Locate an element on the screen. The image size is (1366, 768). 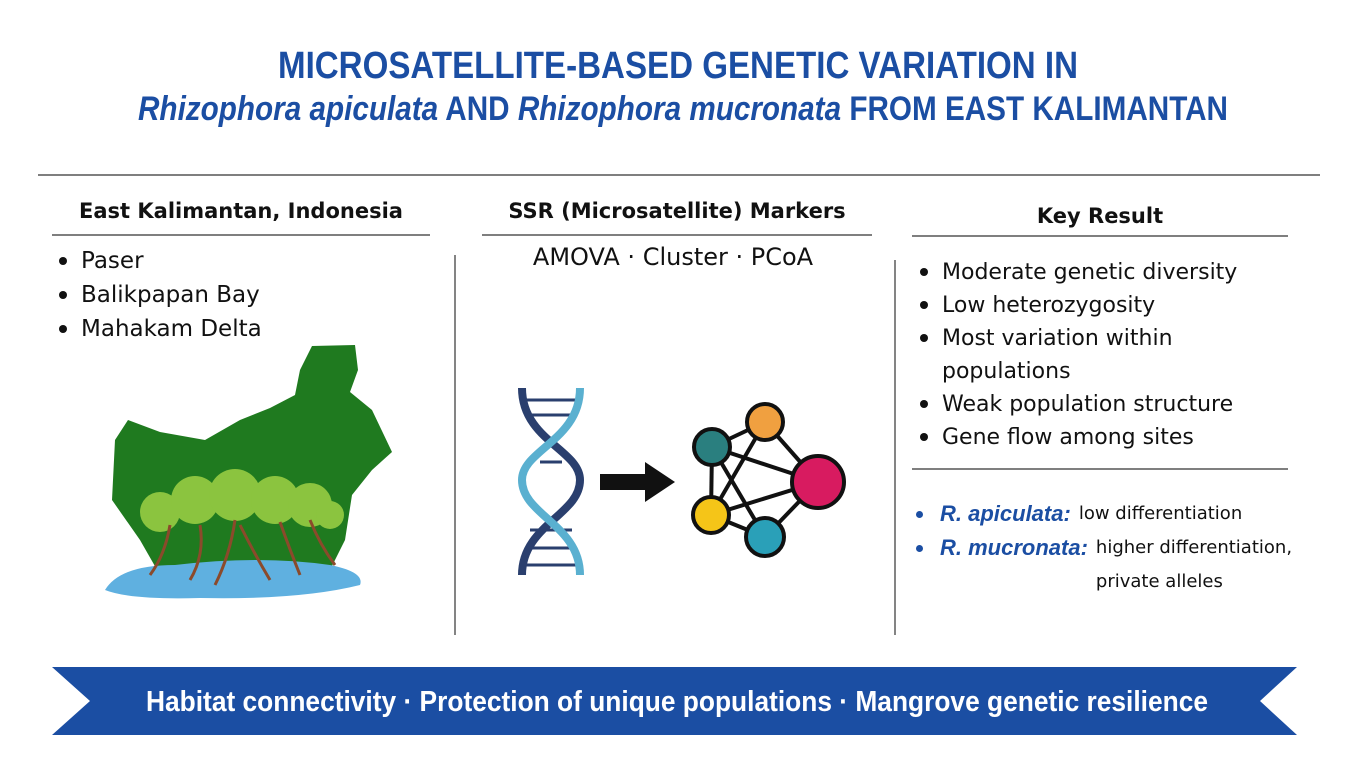
site: Paser is located at coordinates (159, 261).